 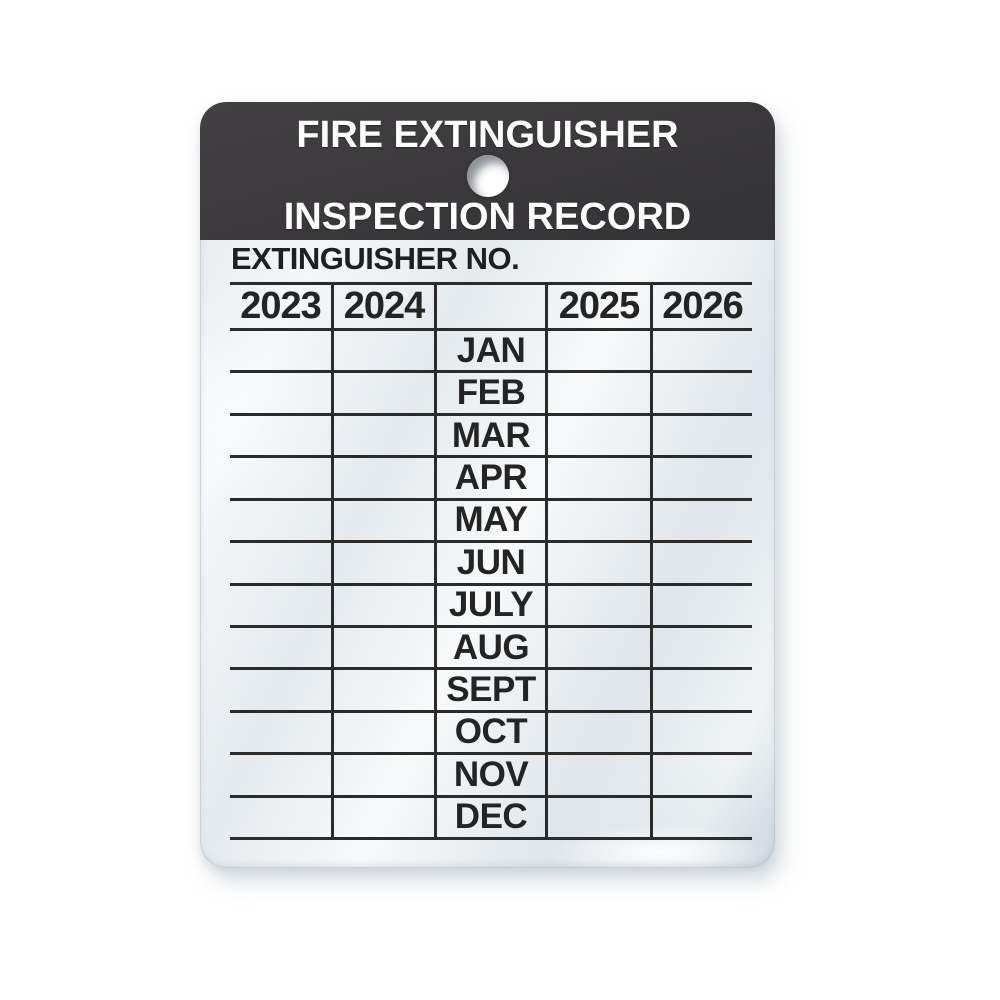 What do you see at coordinates (489, 646) in the screenshot?
I see `month-label-cell: AUG` at bounding box center [489, 646].